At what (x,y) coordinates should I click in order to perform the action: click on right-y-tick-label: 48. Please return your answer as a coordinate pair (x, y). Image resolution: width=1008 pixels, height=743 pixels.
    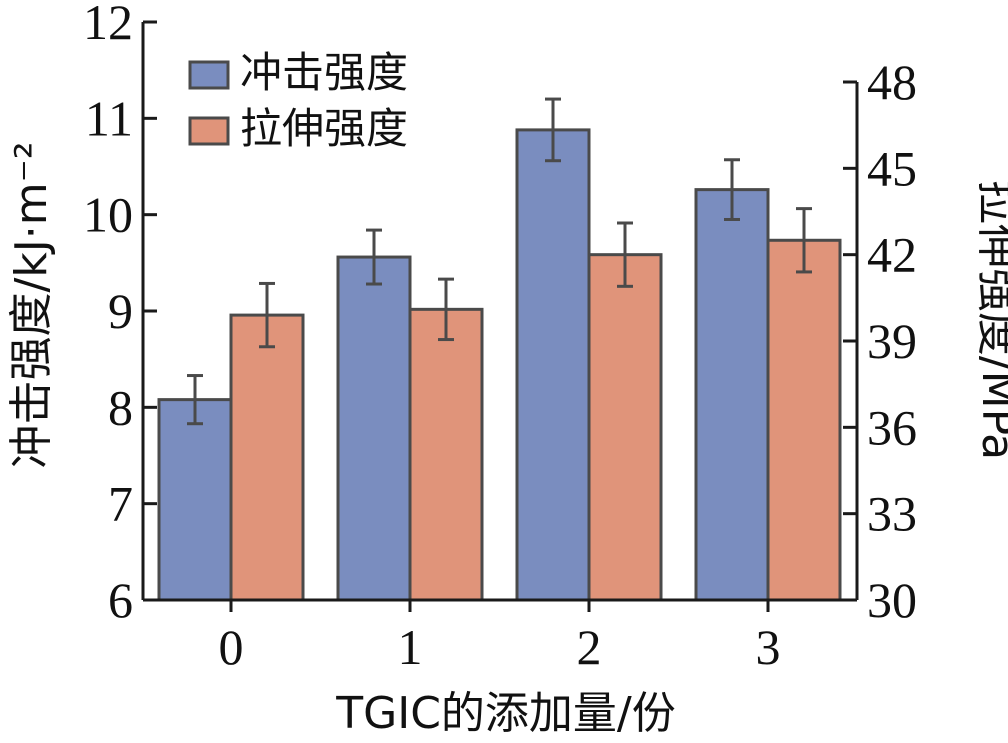
    Looking at the image, I should click on (892, 82).